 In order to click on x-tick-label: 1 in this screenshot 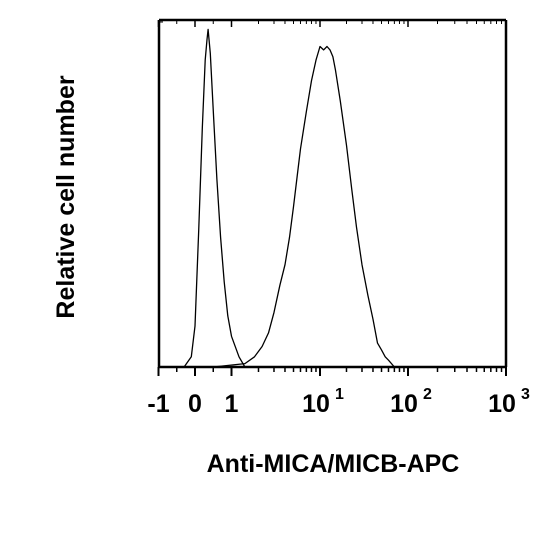, I will do `click(232, 404)`.